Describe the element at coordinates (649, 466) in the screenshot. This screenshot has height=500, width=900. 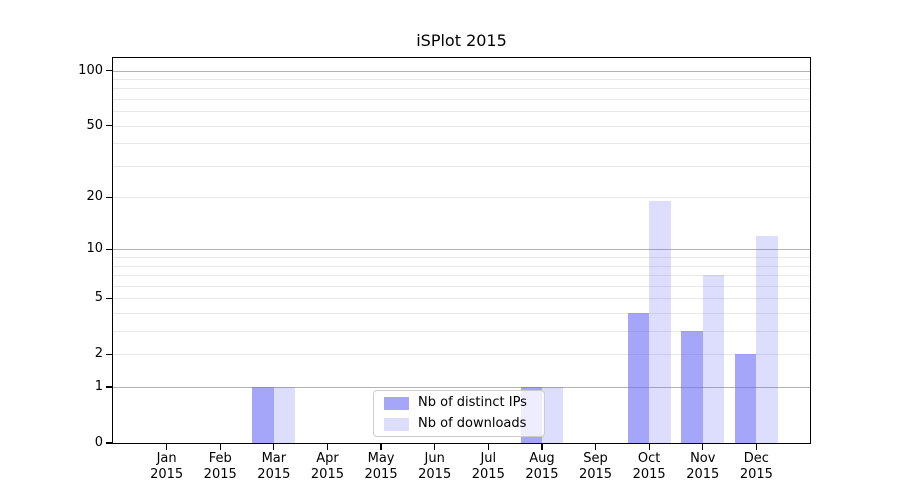
I see `x-axis-tick-label: Oct 2015` at that location.